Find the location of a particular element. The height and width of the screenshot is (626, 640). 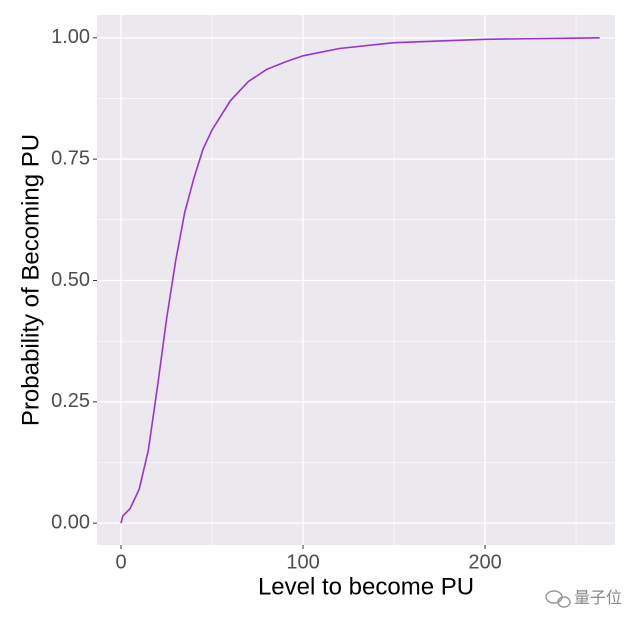

x-axis-label: Level to become PU is located at coordinates (366, 586).